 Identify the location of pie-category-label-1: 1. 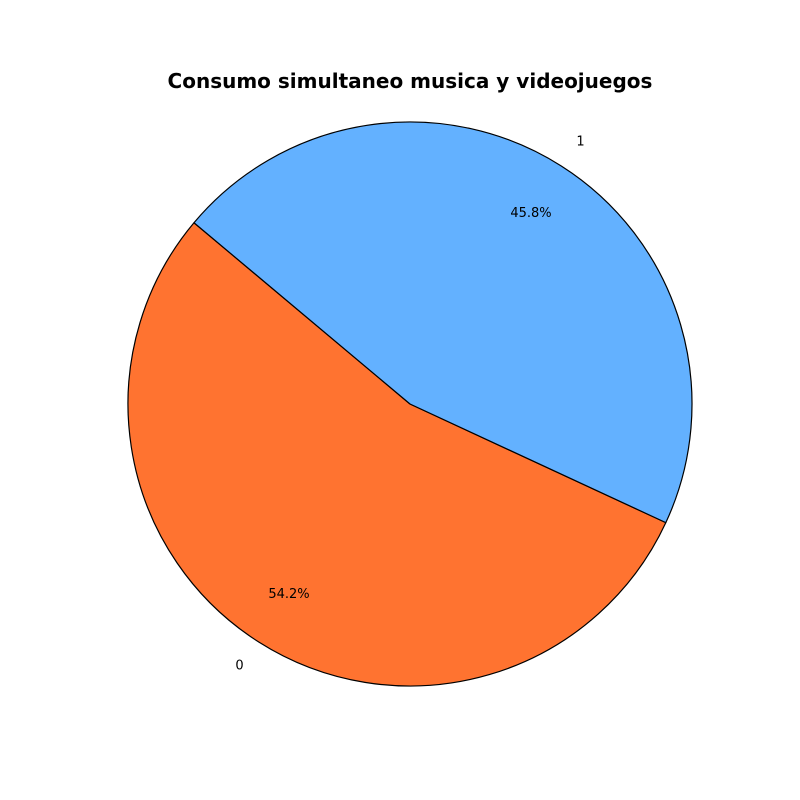
(580, 142).